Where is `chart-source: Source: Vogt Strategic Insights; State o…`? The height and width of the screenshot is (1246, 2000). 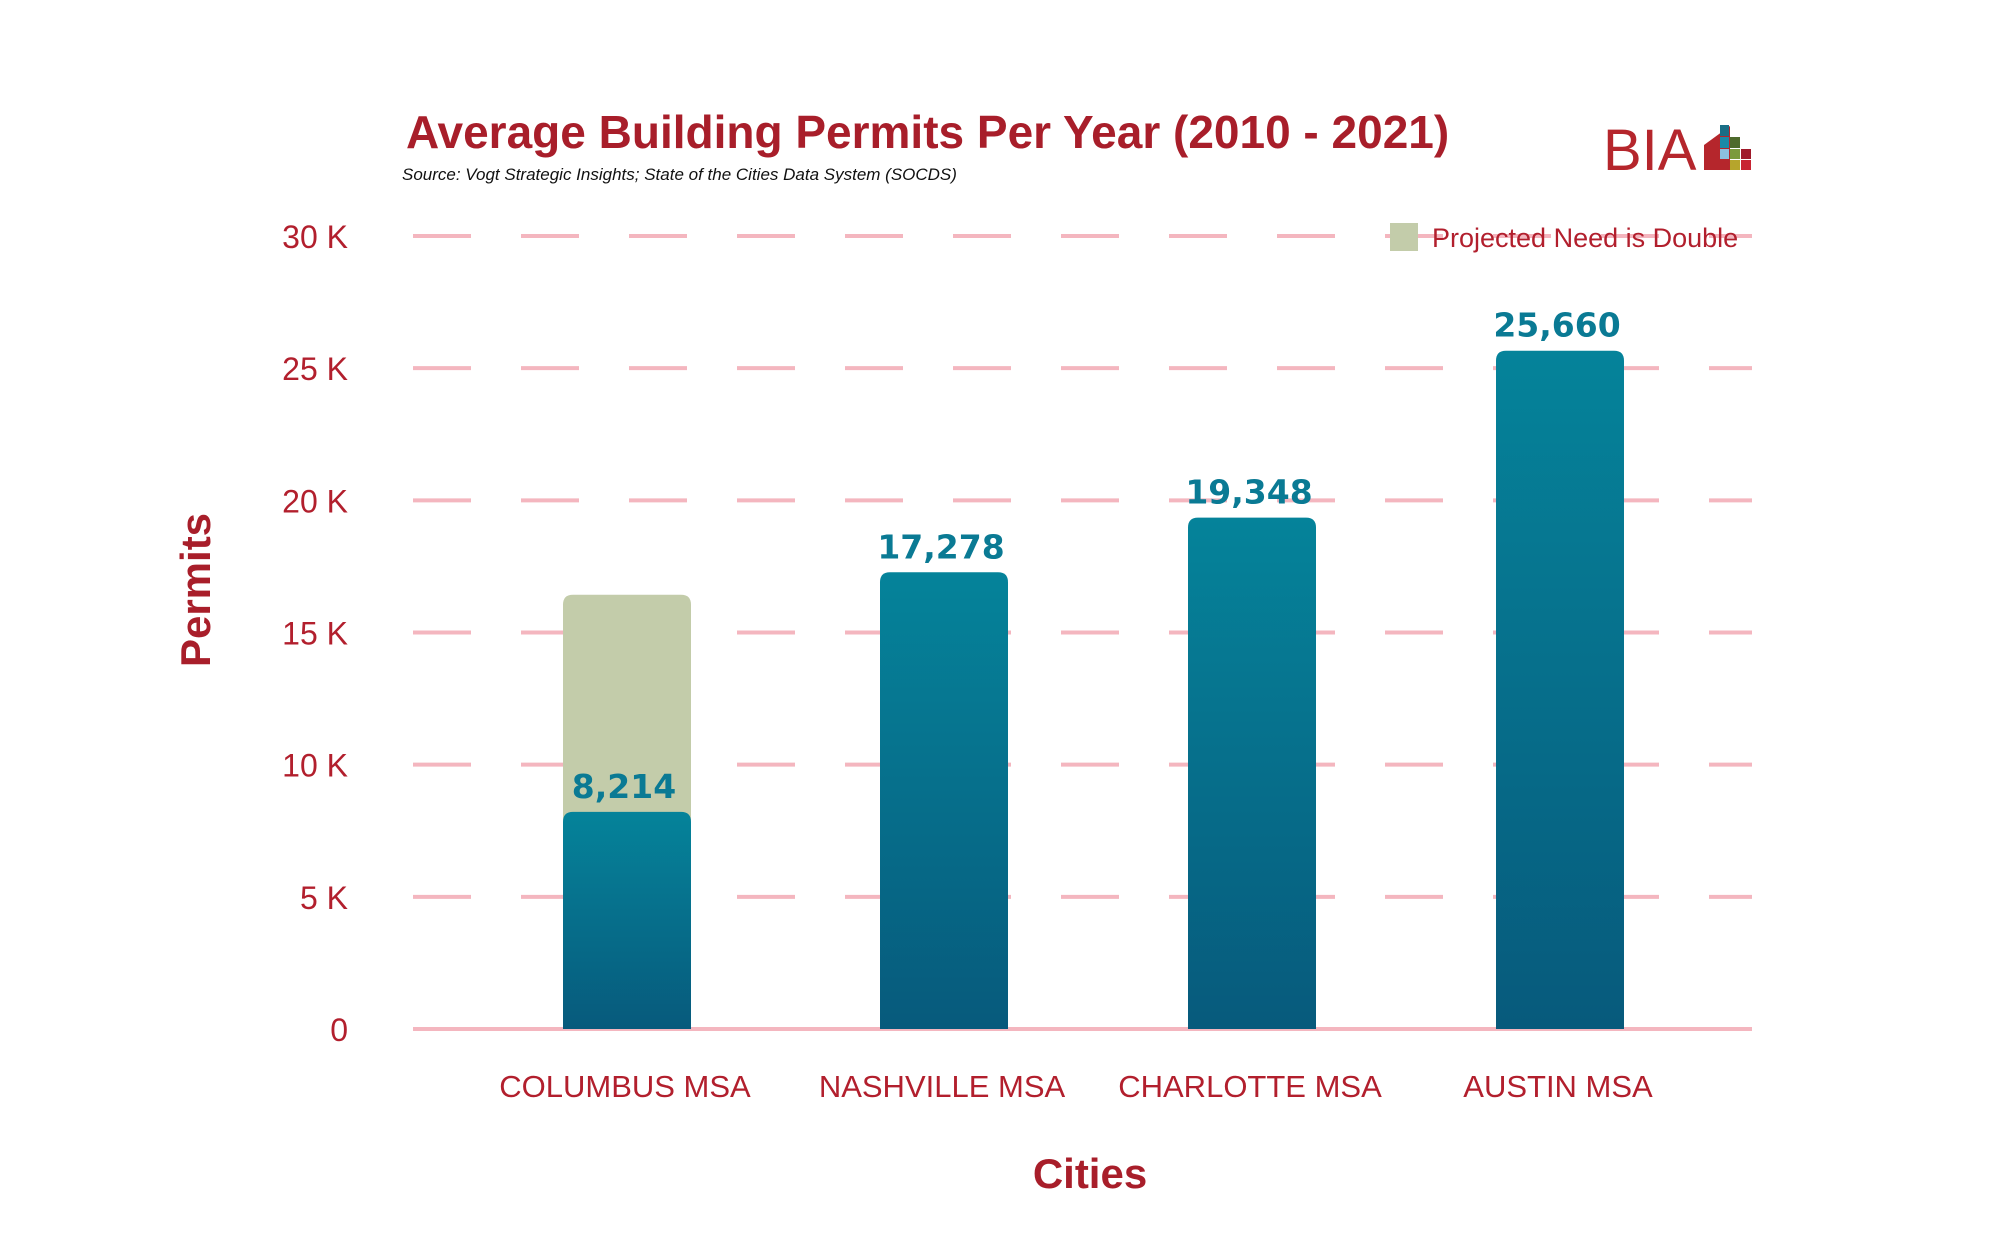 chart-source: Source: Vogt Strategic Insights; State o… is located at coordinates (679, 174).